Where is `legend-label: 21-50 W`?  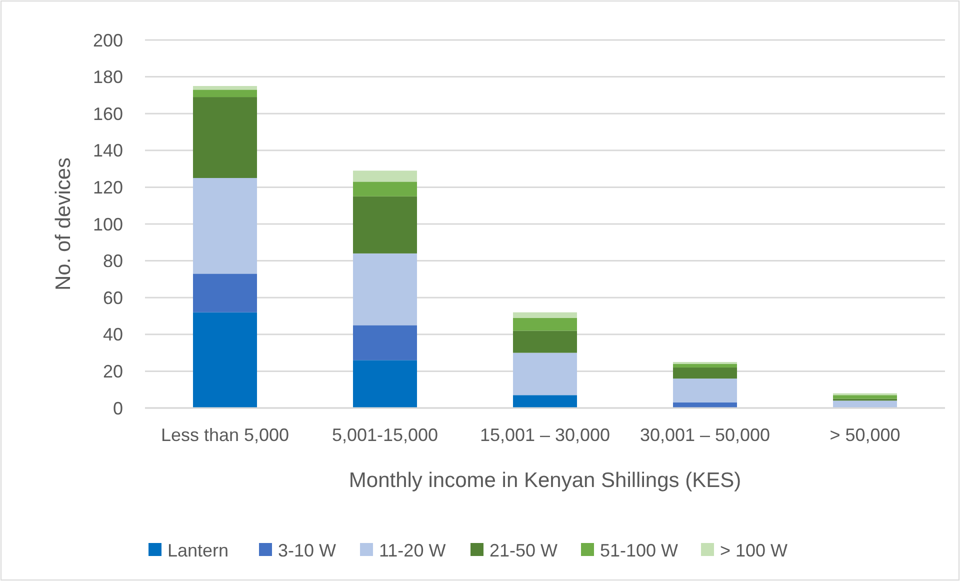
legend-label: 21-50 W is located at coordinates (524, 550).